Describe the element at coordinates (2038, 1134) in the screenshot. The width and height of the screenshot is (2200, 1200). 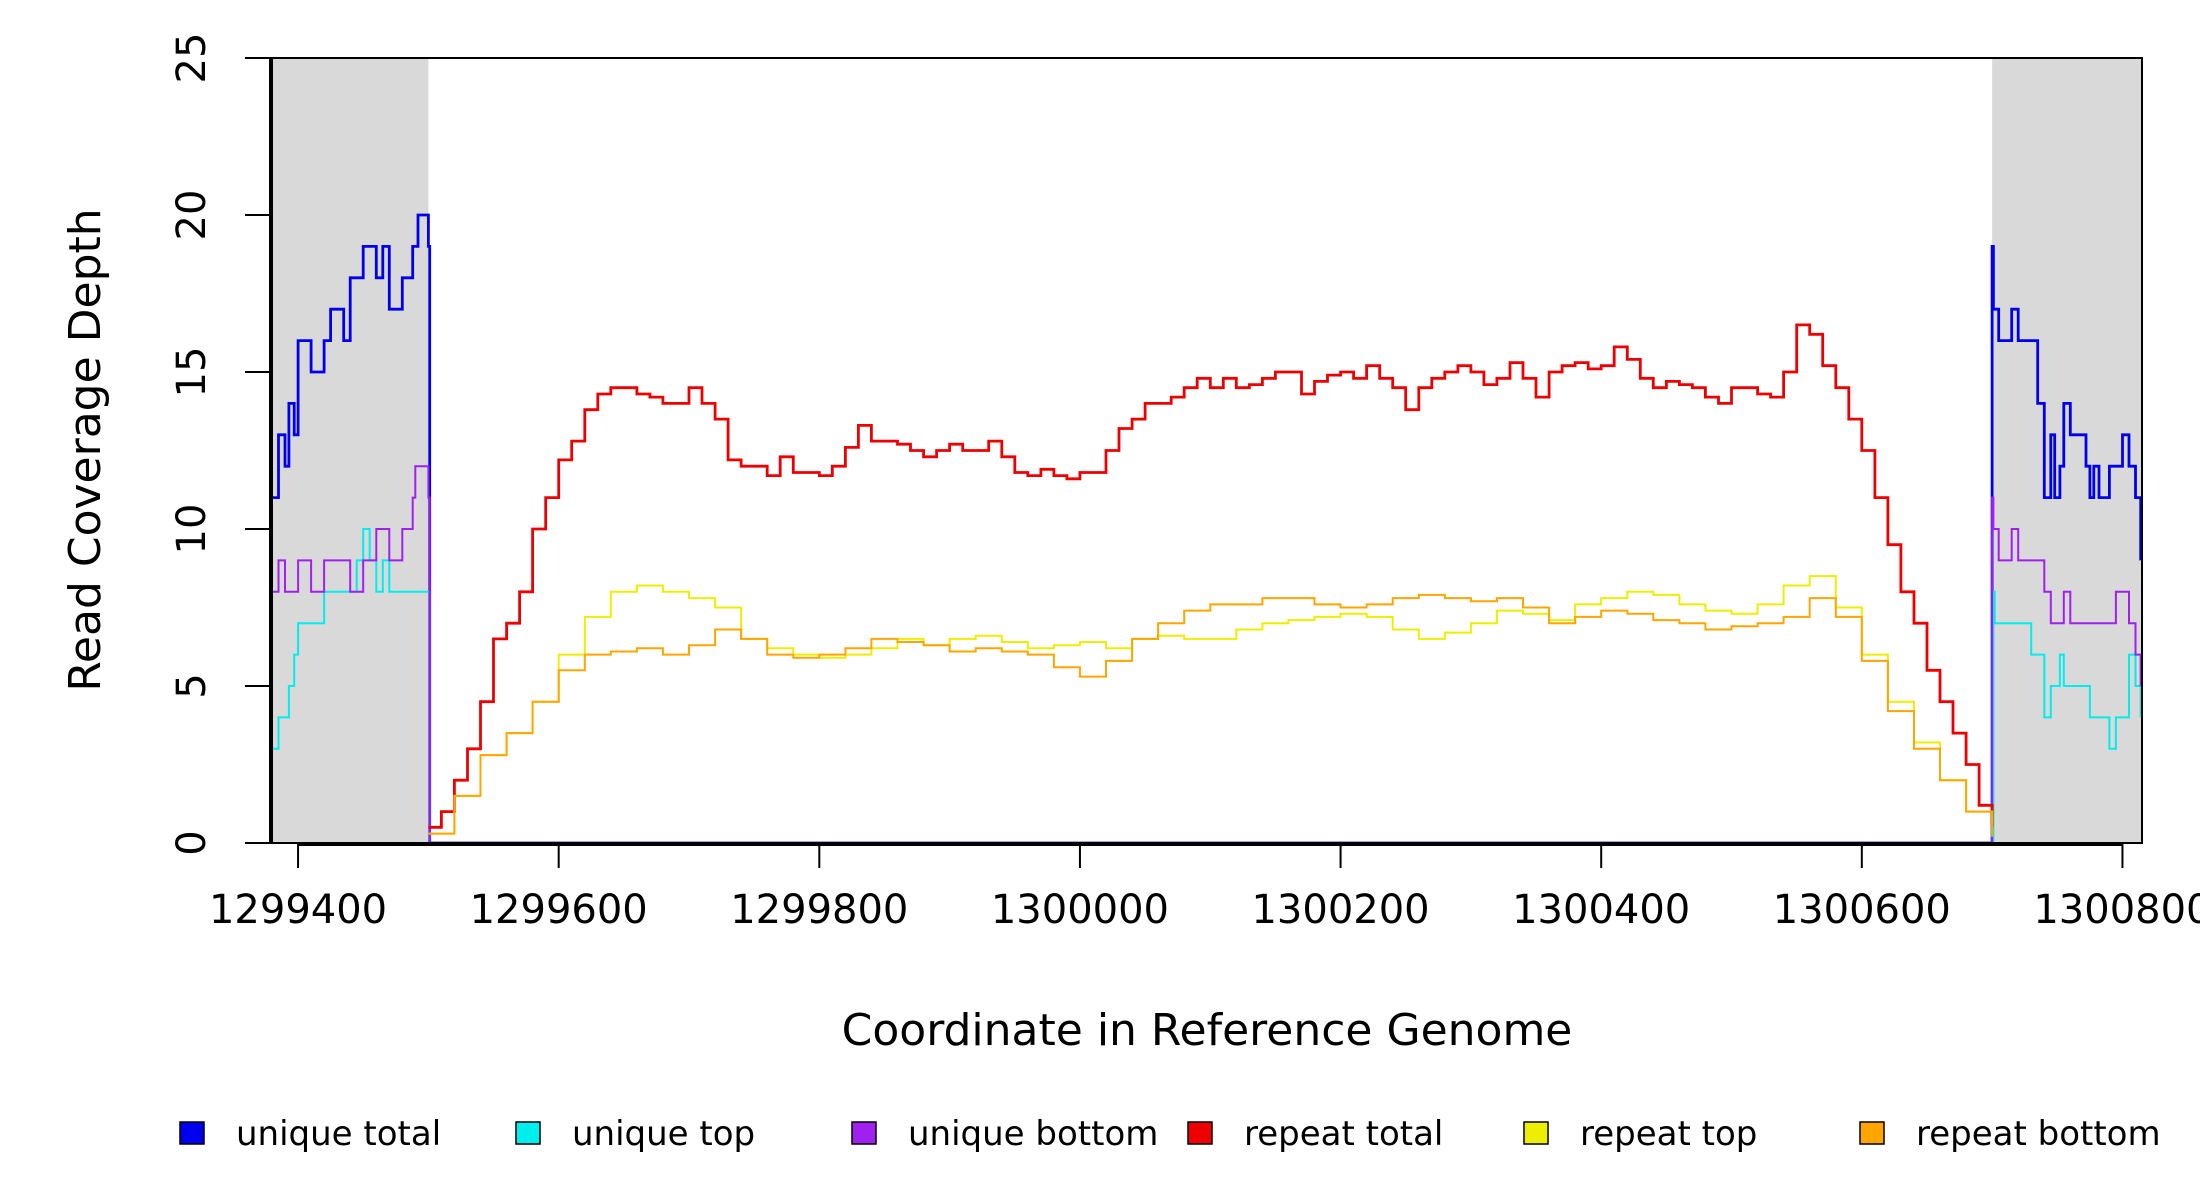
I see `legend-label: repeat bottom` at that location.